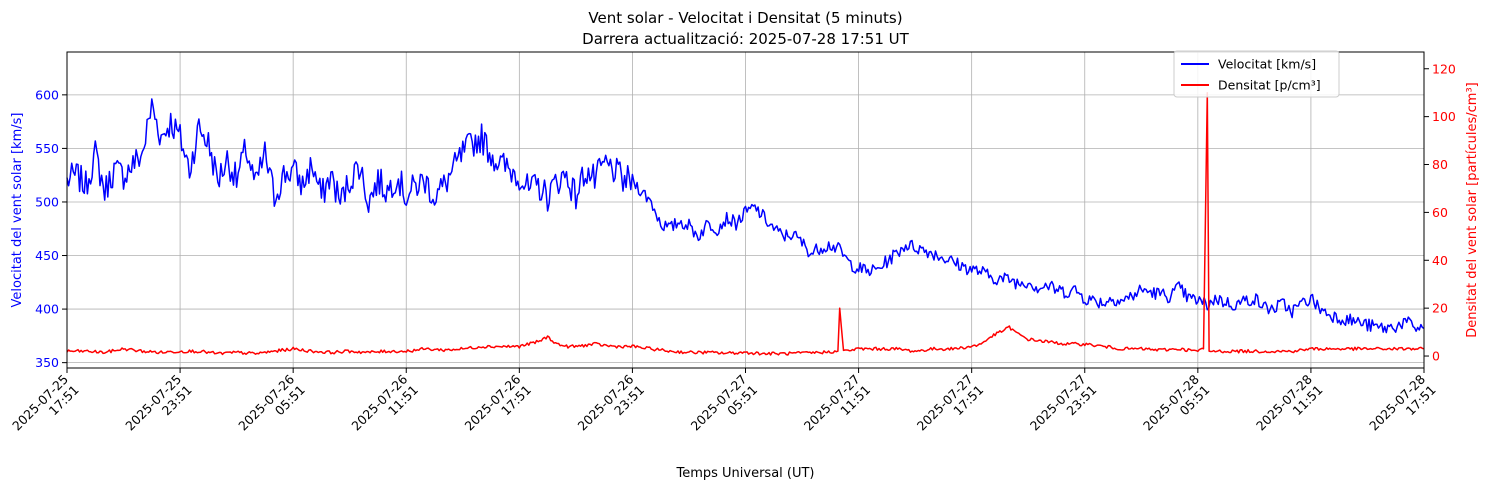 The height and width of the screenshot is (493, 1489). What do you see at coordinates (1440, 308) in the screenshot?
I see `y-right-tick-label: 20` at bounding box center [1440, 308].